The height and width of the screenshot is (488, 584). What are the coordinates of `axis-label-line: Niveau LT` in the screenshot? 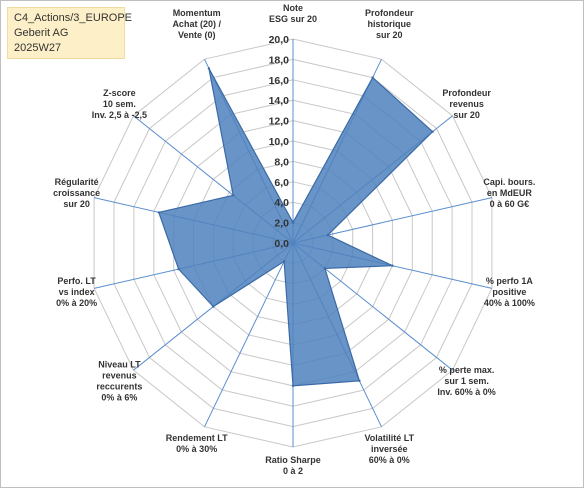 It's located at (119, 364).